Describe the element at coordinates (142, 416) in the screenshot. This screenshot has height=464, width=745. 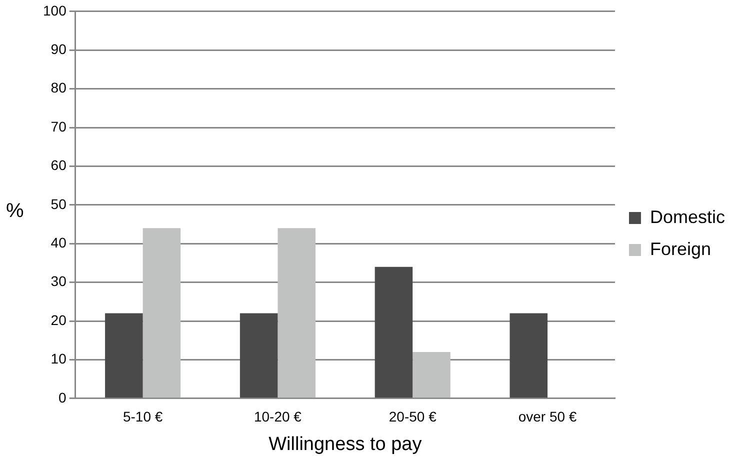
I see `x-tick-label: 5-10 €` at that location.